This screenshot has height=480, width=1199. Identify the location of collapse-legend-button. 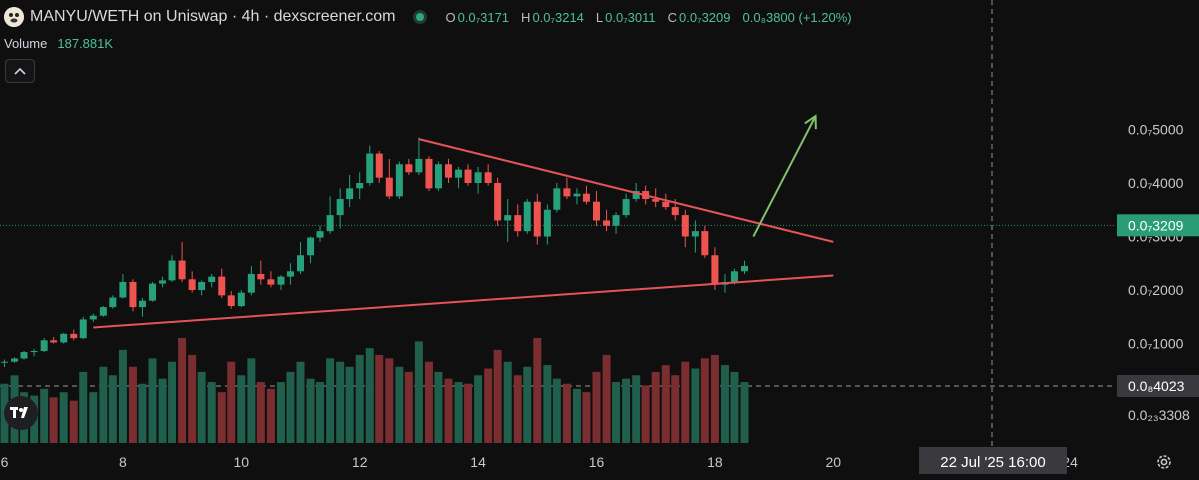
(20, 71).